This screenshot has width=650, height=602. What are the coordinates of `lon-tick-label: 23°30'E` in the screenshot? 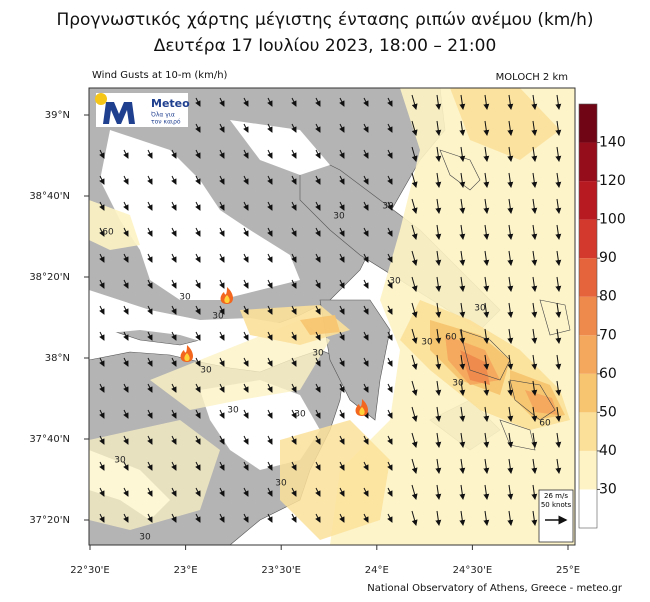 It's located at (281, 570).